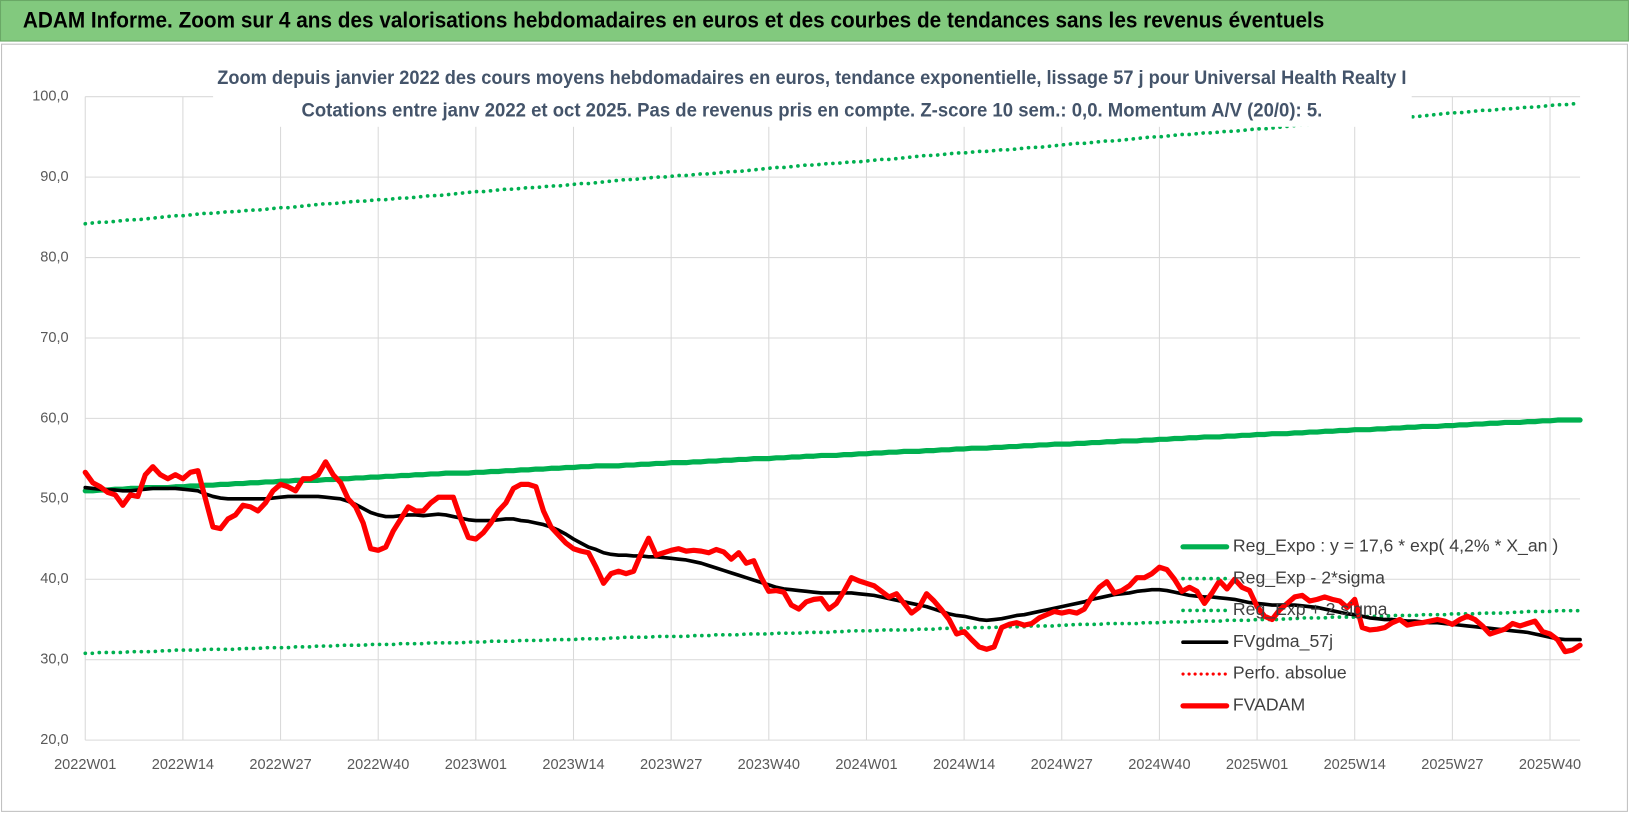 This screenshot has height=815, width=1630. I want to click on x-tick-label: 2024W01, so click(866, 765).